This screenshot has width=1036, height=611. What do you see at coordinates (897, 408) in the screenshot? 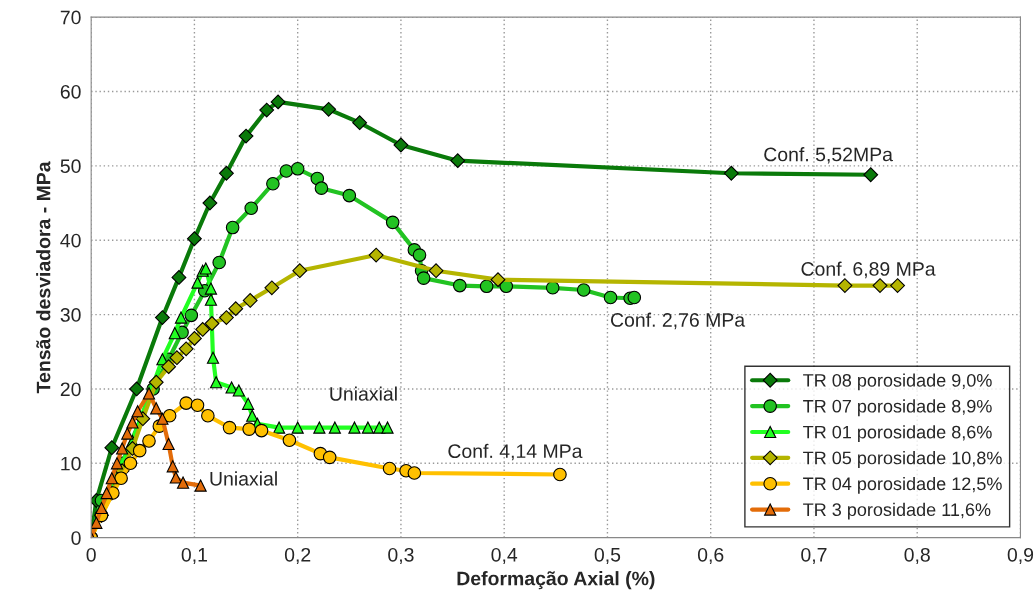
I see `legend-label: TR 07 porosidade 8,9%` at bounding box center [897, 408].